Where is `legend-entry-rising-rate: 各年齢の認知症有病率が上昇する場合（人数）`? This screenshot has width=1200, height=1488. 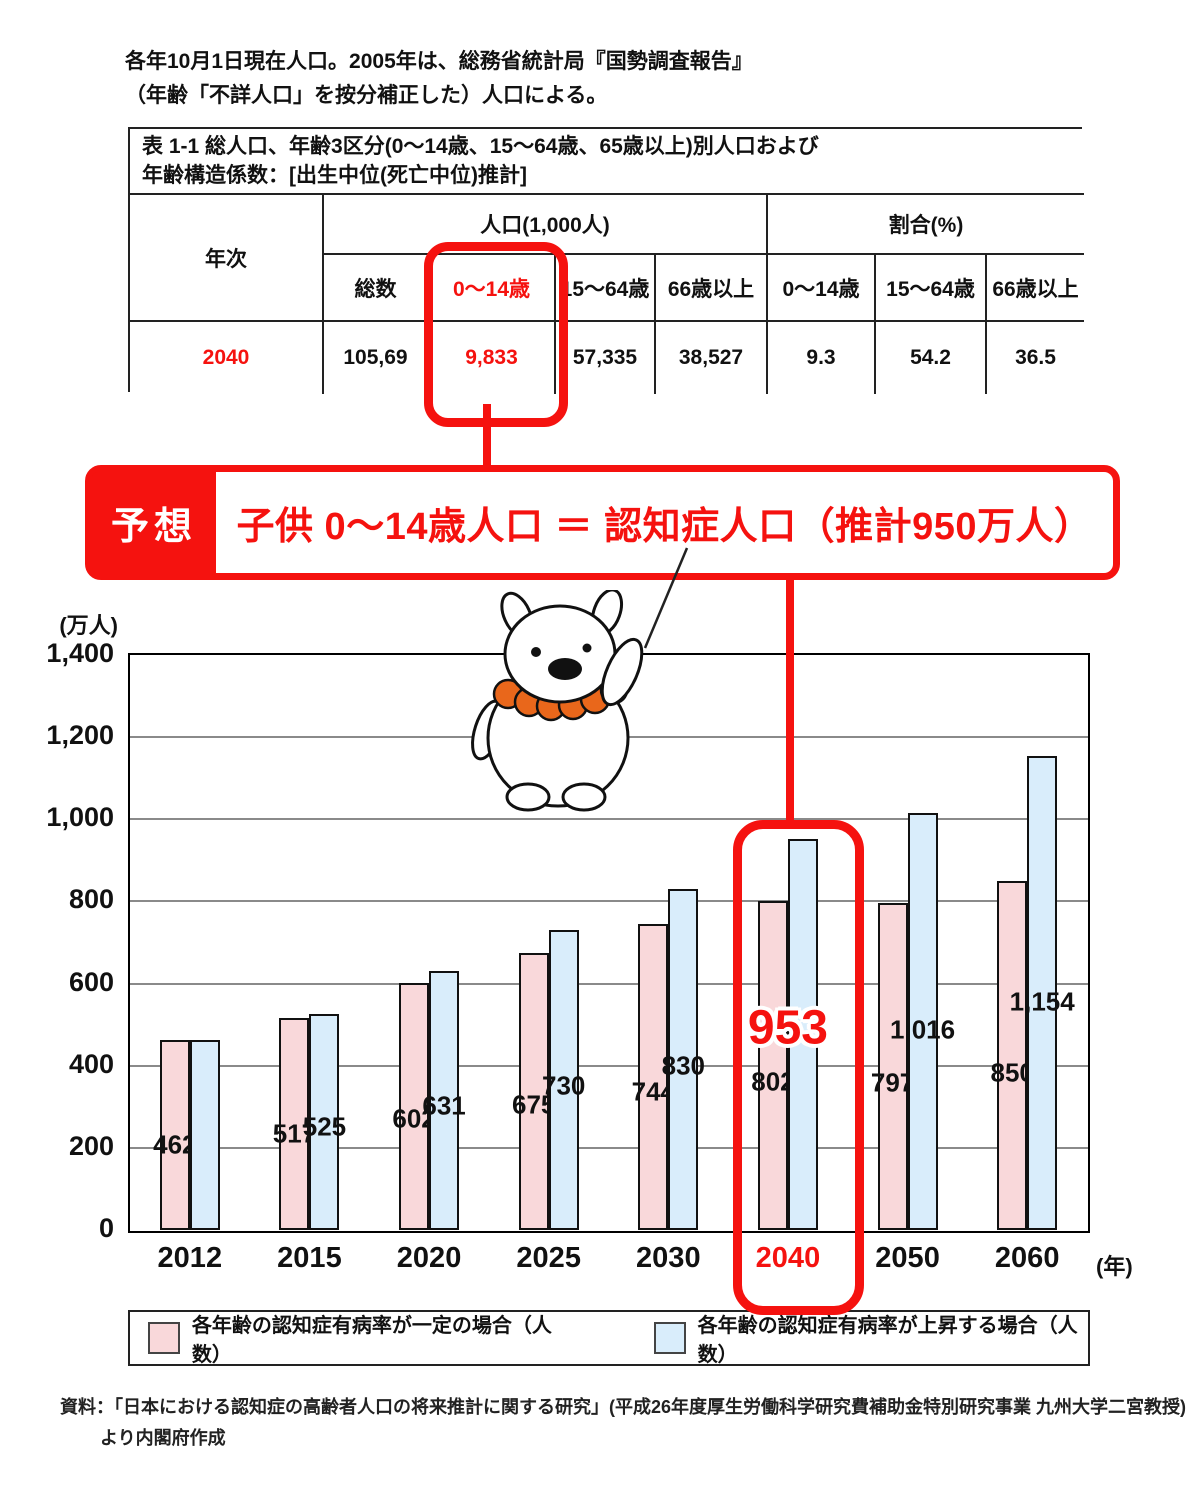 legend-entry-rising-rate: 各年齢の認知症有病率が上昇する場合（人数） is located at coordinates (870, 1338).